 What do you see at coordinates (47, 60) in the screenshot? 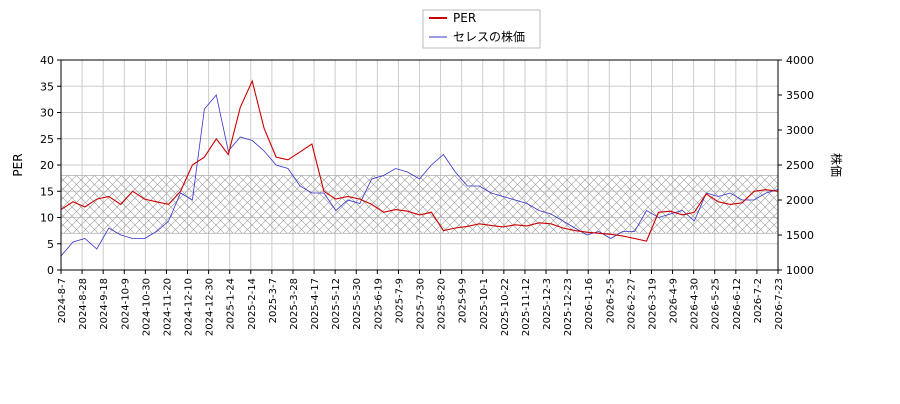
I see `y-left-tick-label: 40` at bounding box center [47, 60].